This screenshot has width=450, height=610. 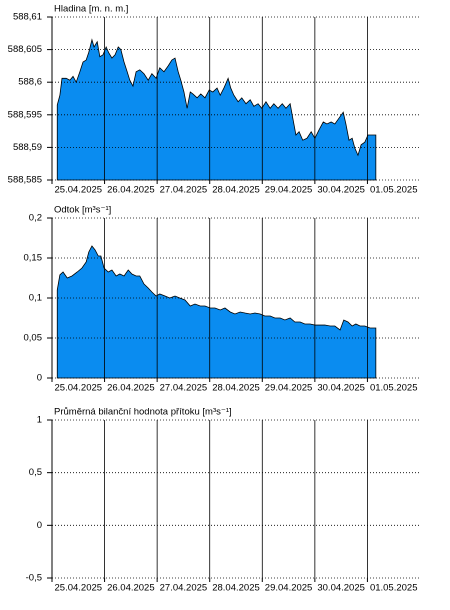 What do you see at coordinates (33, 338) in the screenshot?
I see `y-tick-label: 0,05` at bounding box center [33, 338].